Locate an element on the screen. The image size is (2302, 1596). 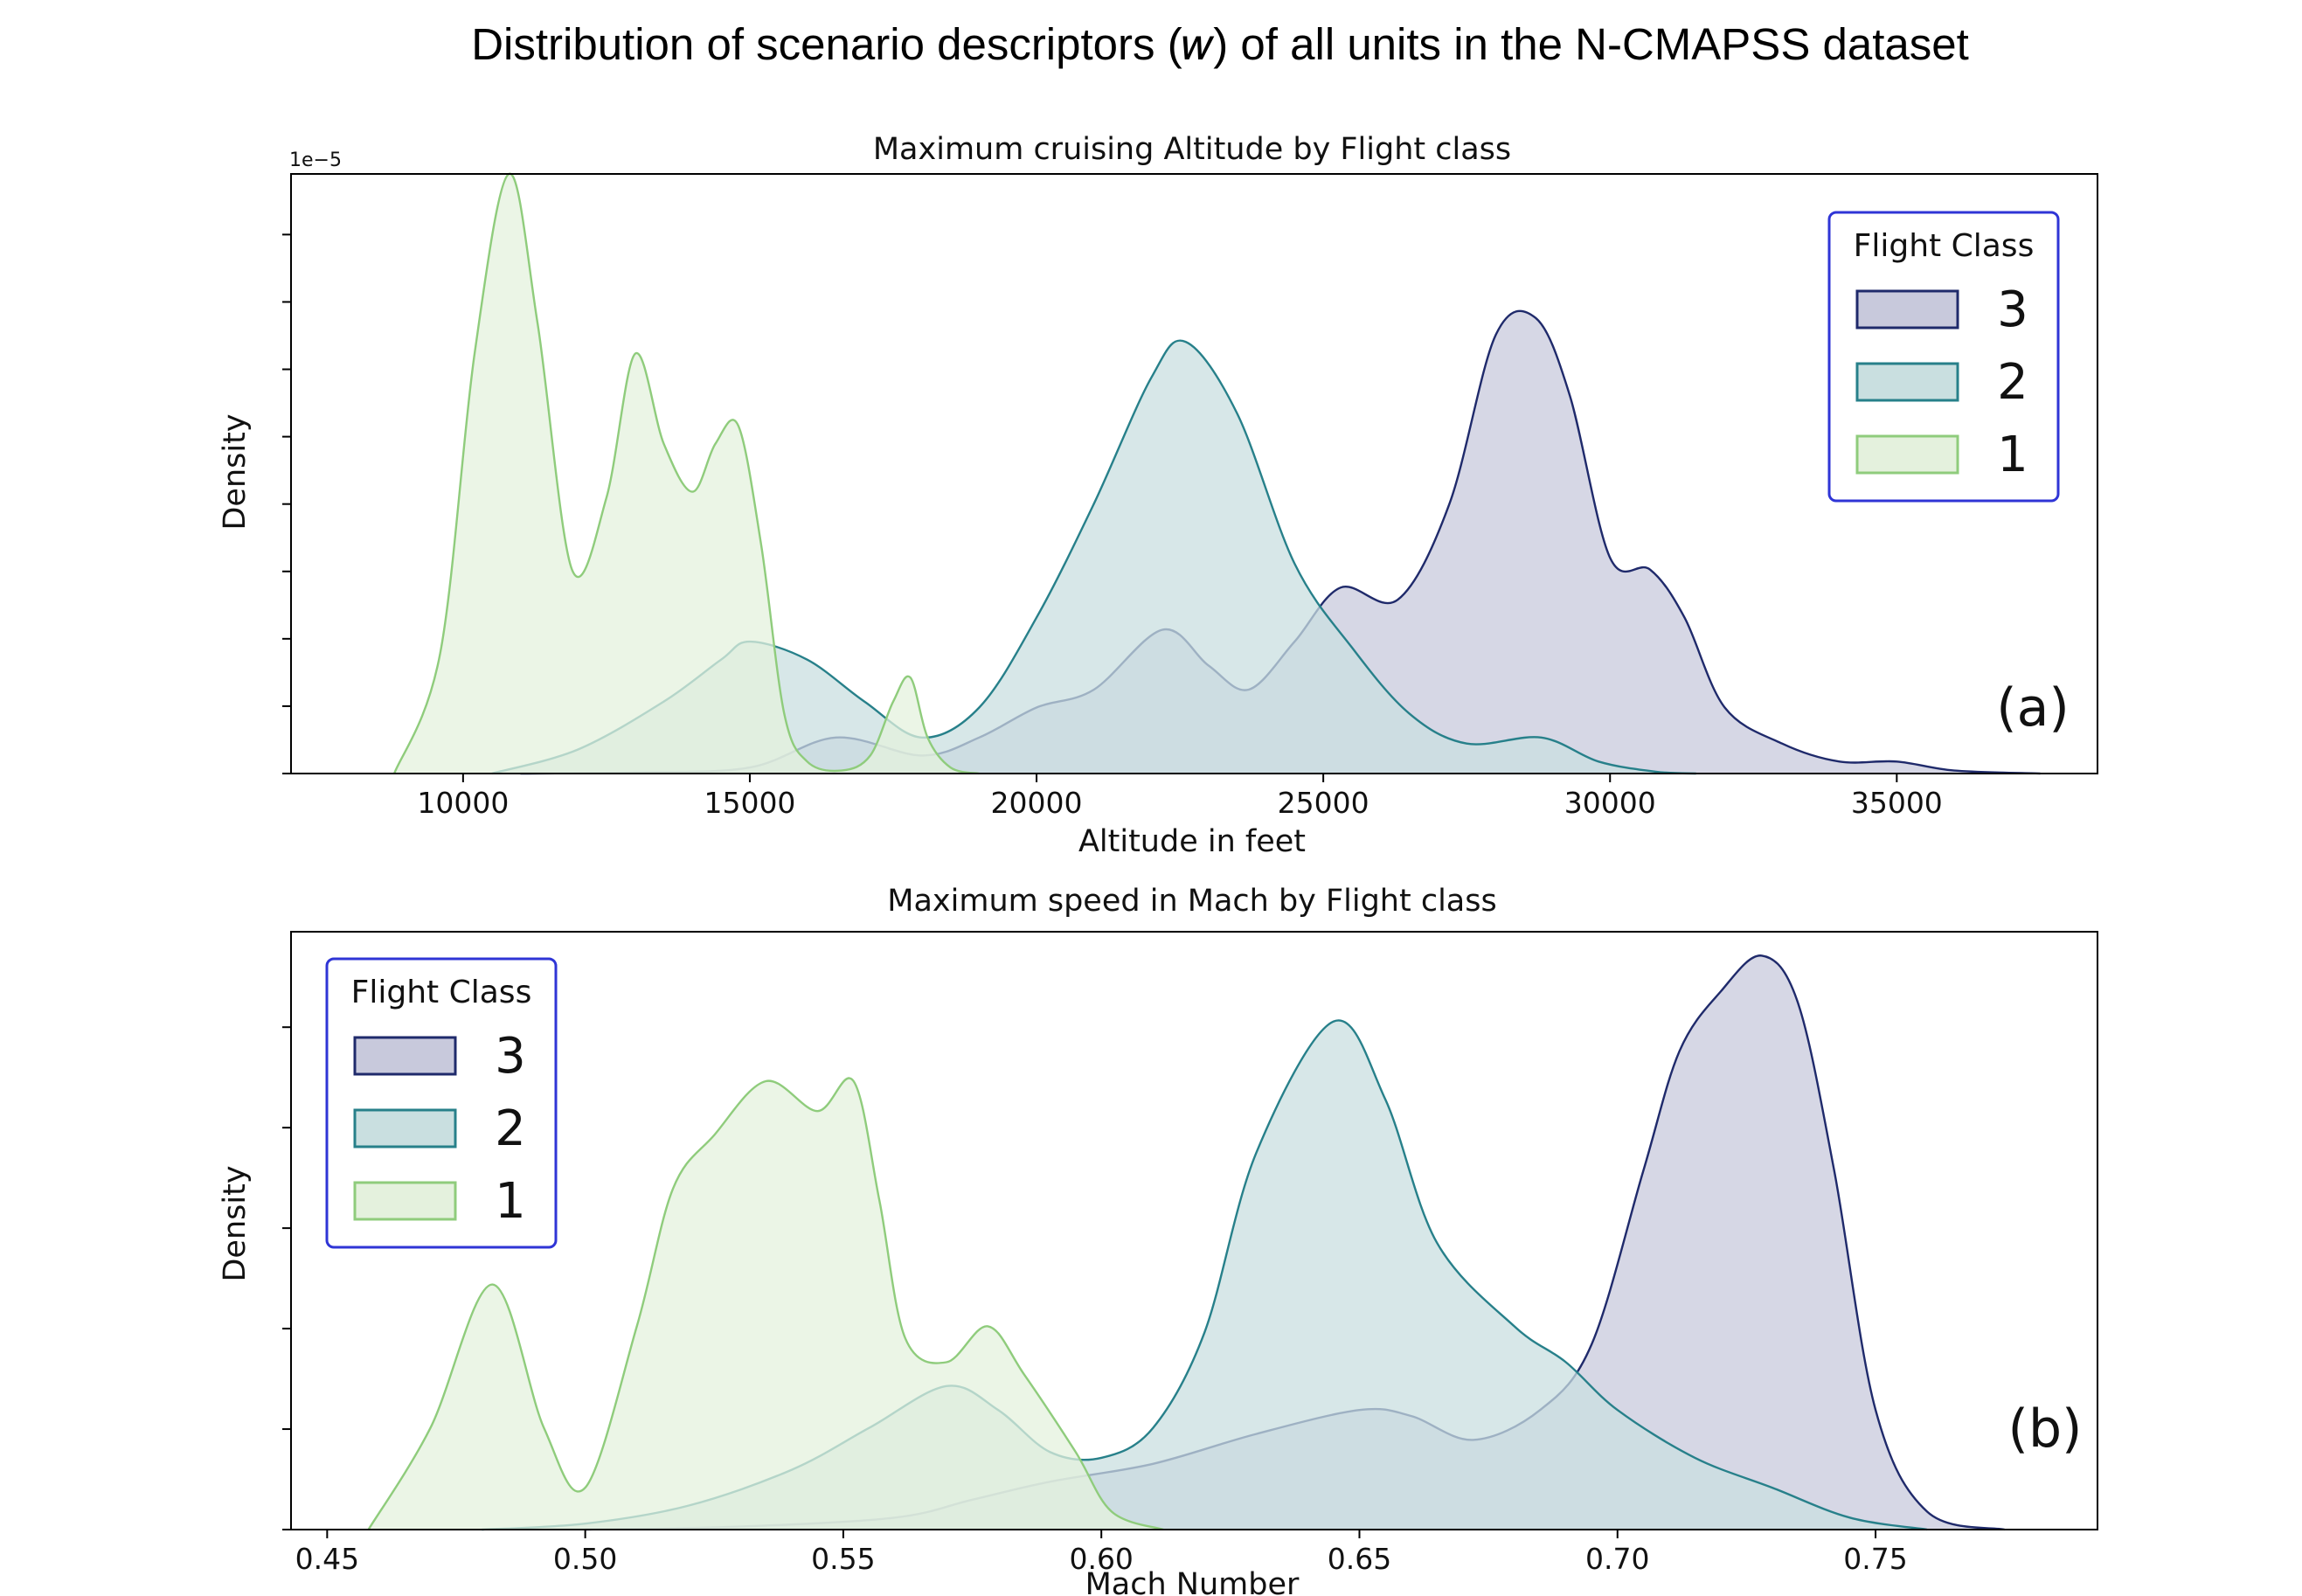
x-tick-label: 15000 is located at coordinates (749, 803).